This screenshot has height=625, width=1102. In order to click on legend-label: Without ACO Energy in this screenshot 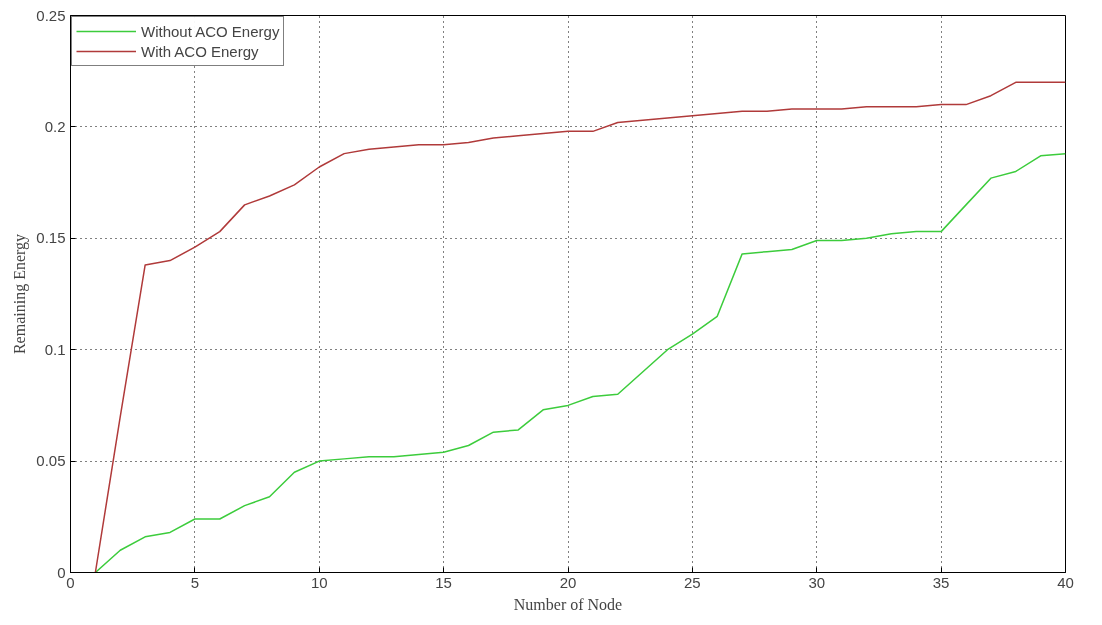, I will do `click(210, 31)`.